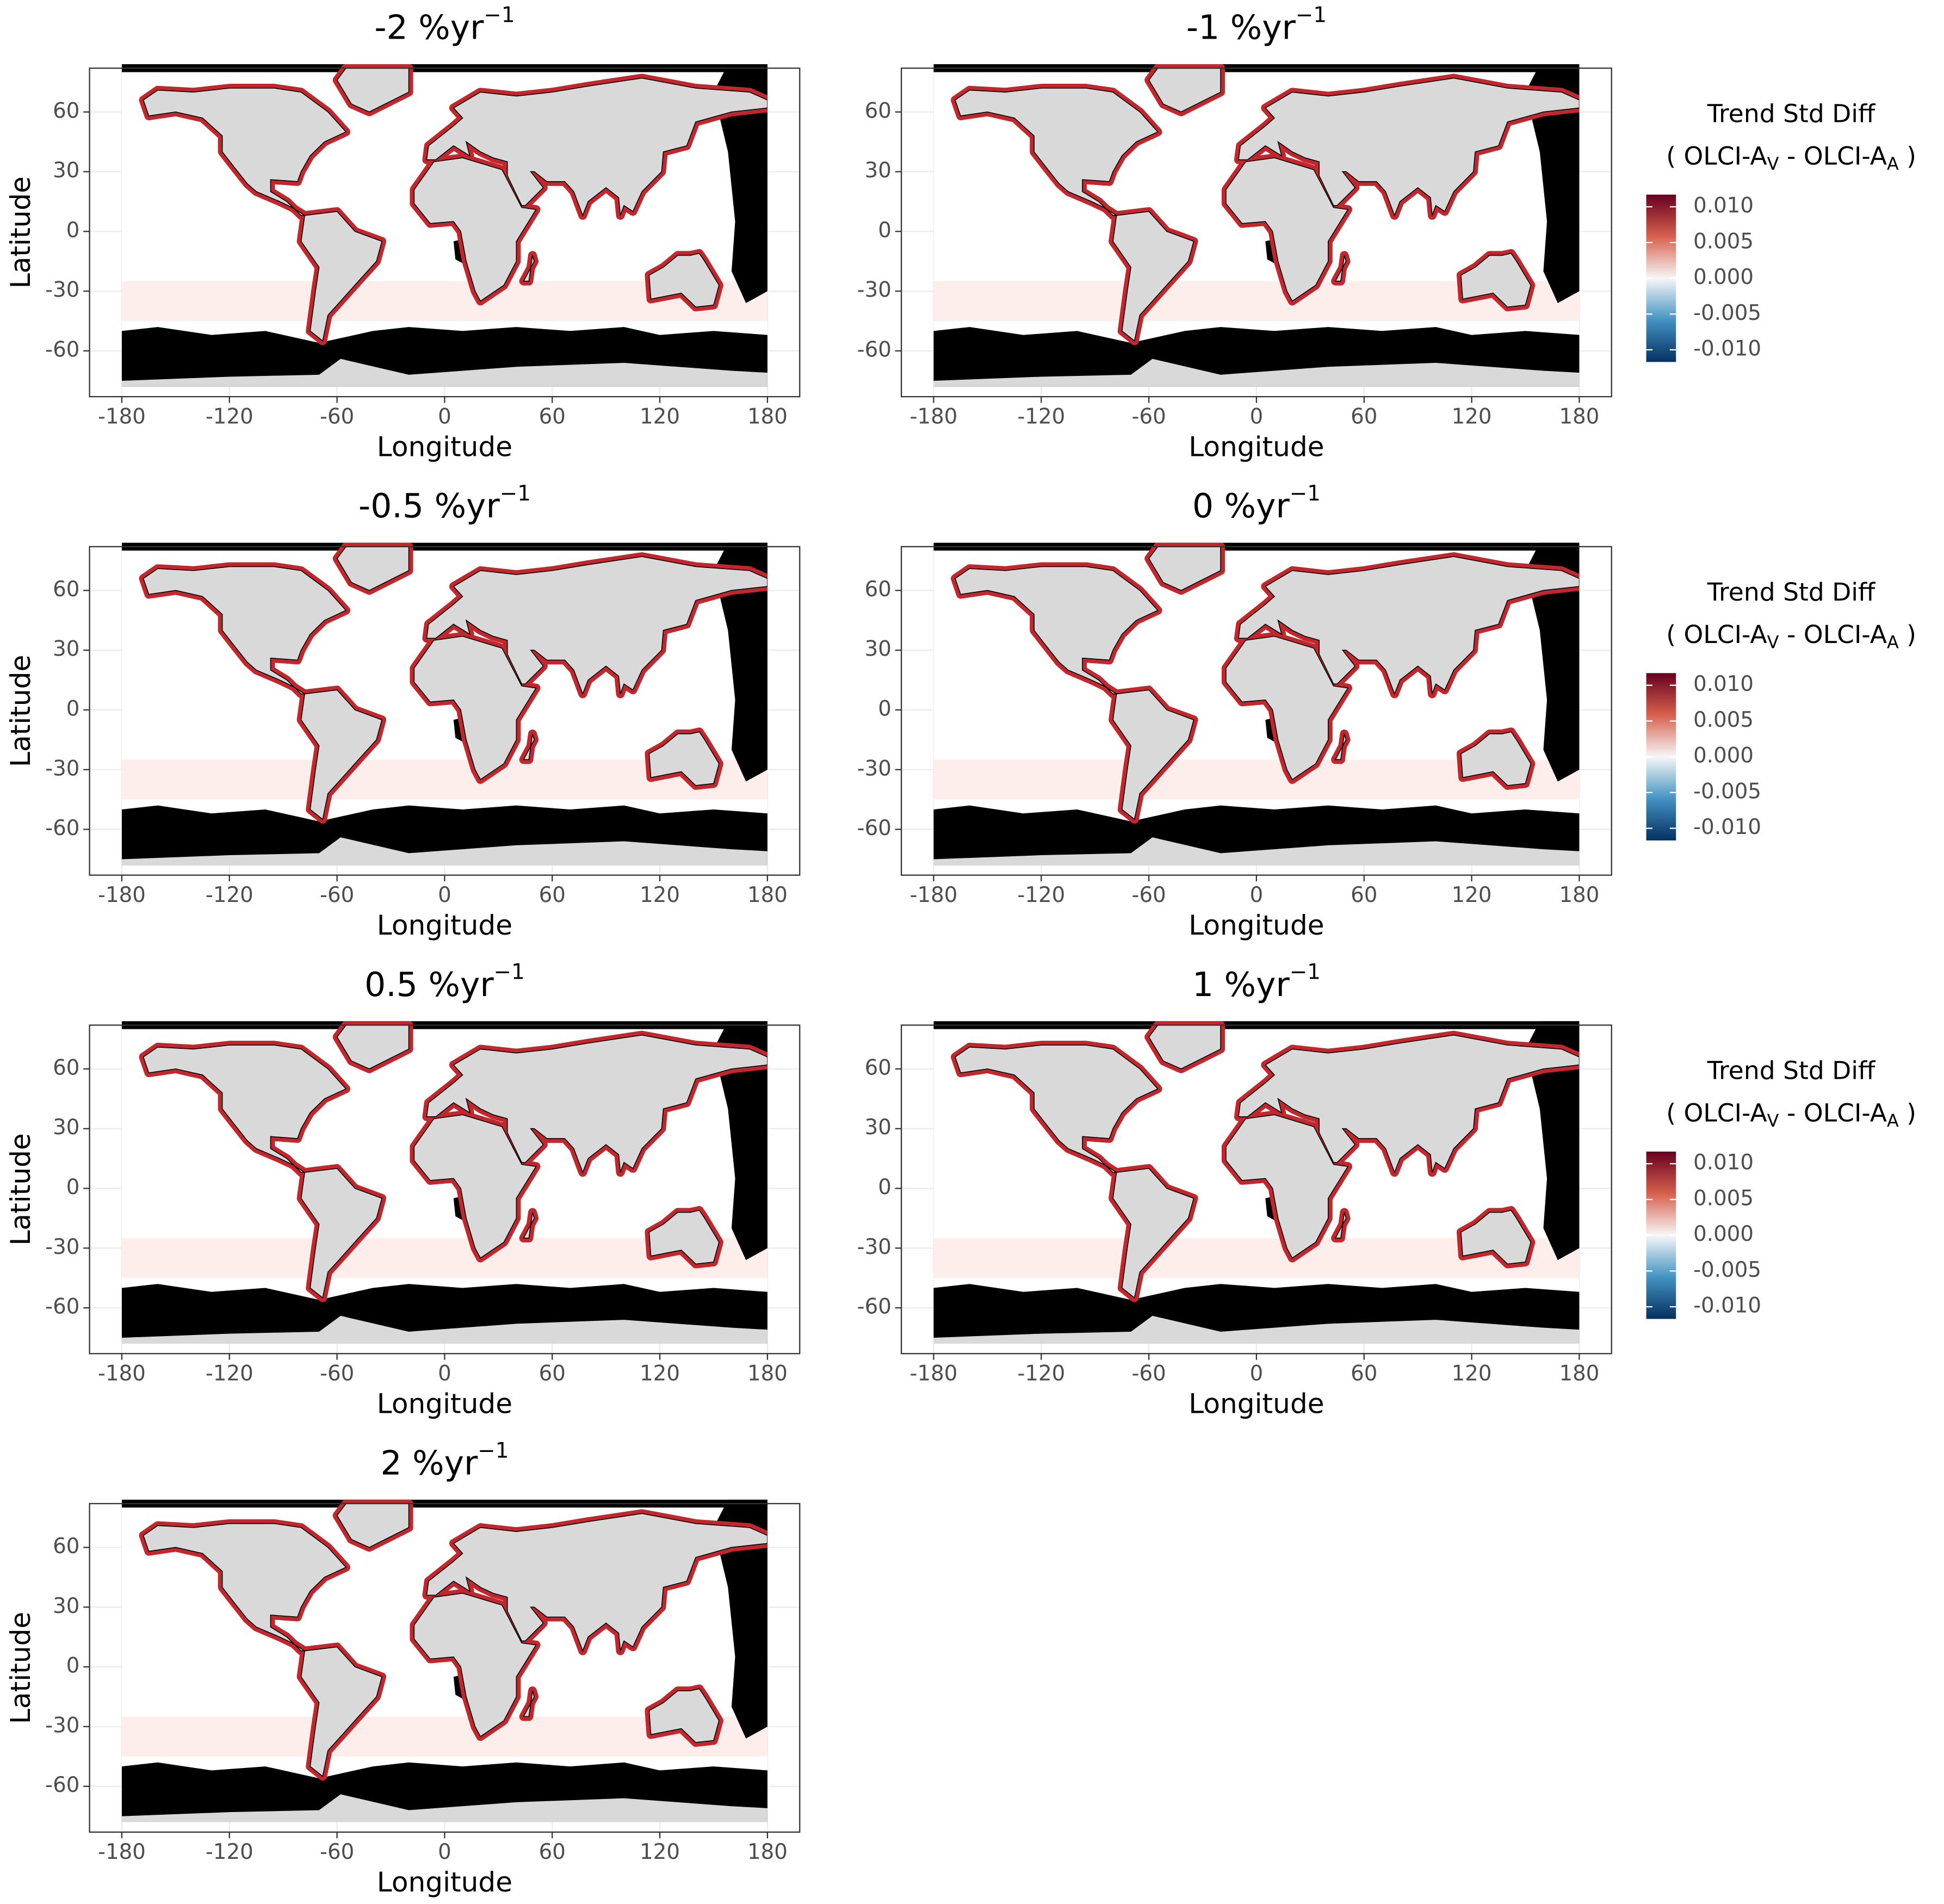 This screenshot has height=1904, width=1944. I want to click on panel-title: 1 %yr−1, so click(1257, 982).